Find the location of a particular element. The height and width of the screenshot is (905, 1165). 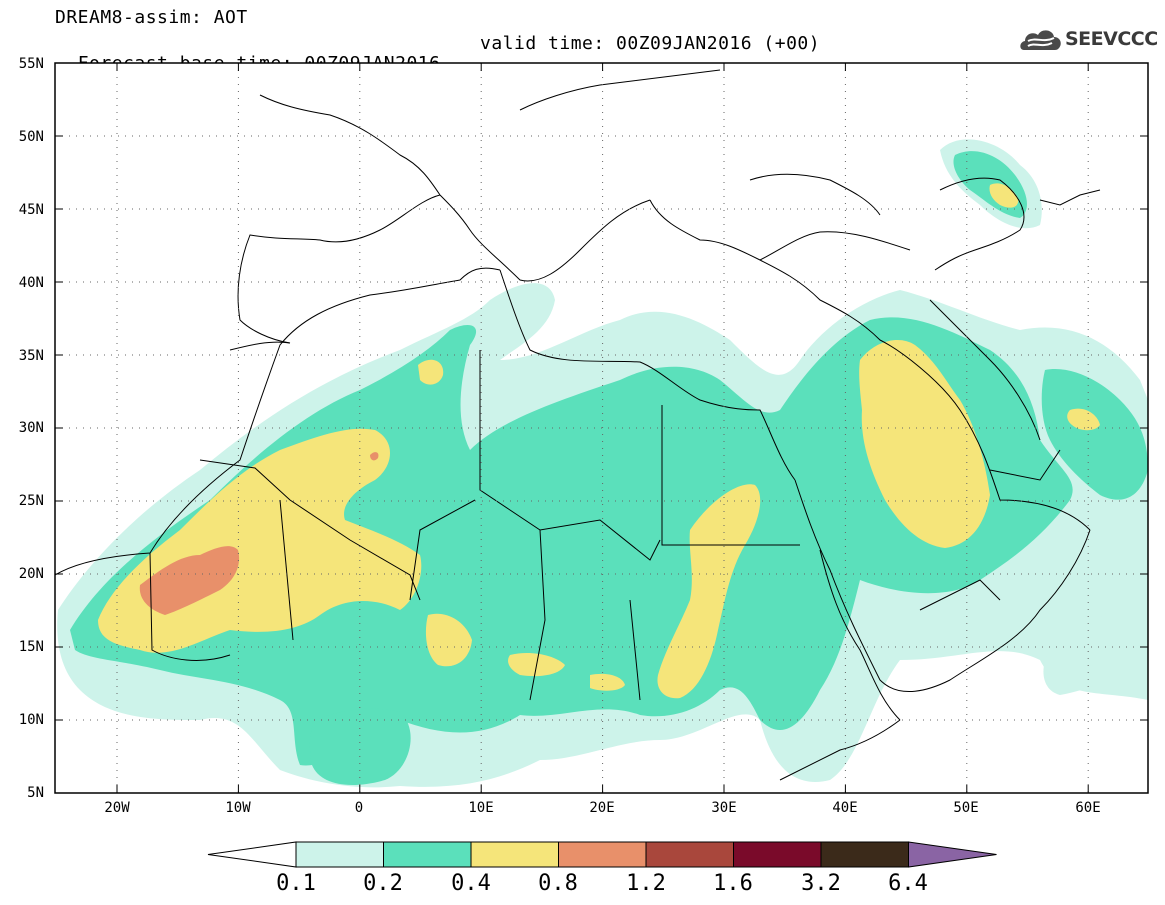

map-title: DREAM8-assim: AOT is located at coordinates (151, 17).